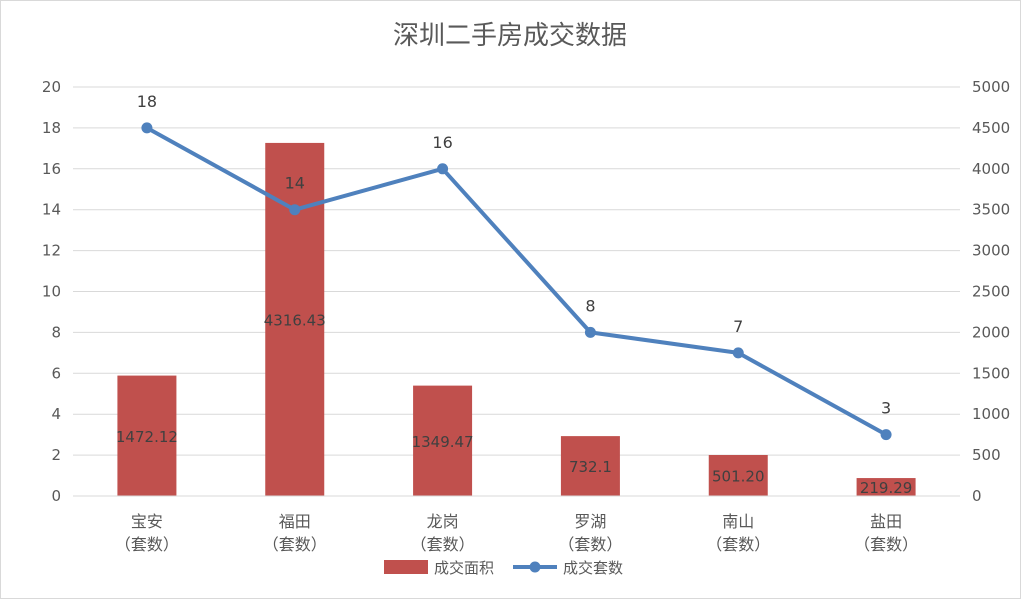 The width and height of the screenshot is (1021, 599). Describe the element at coordinates (991, 373) in the screenshot. I see `y-right-tick-label: 1500` at that location.